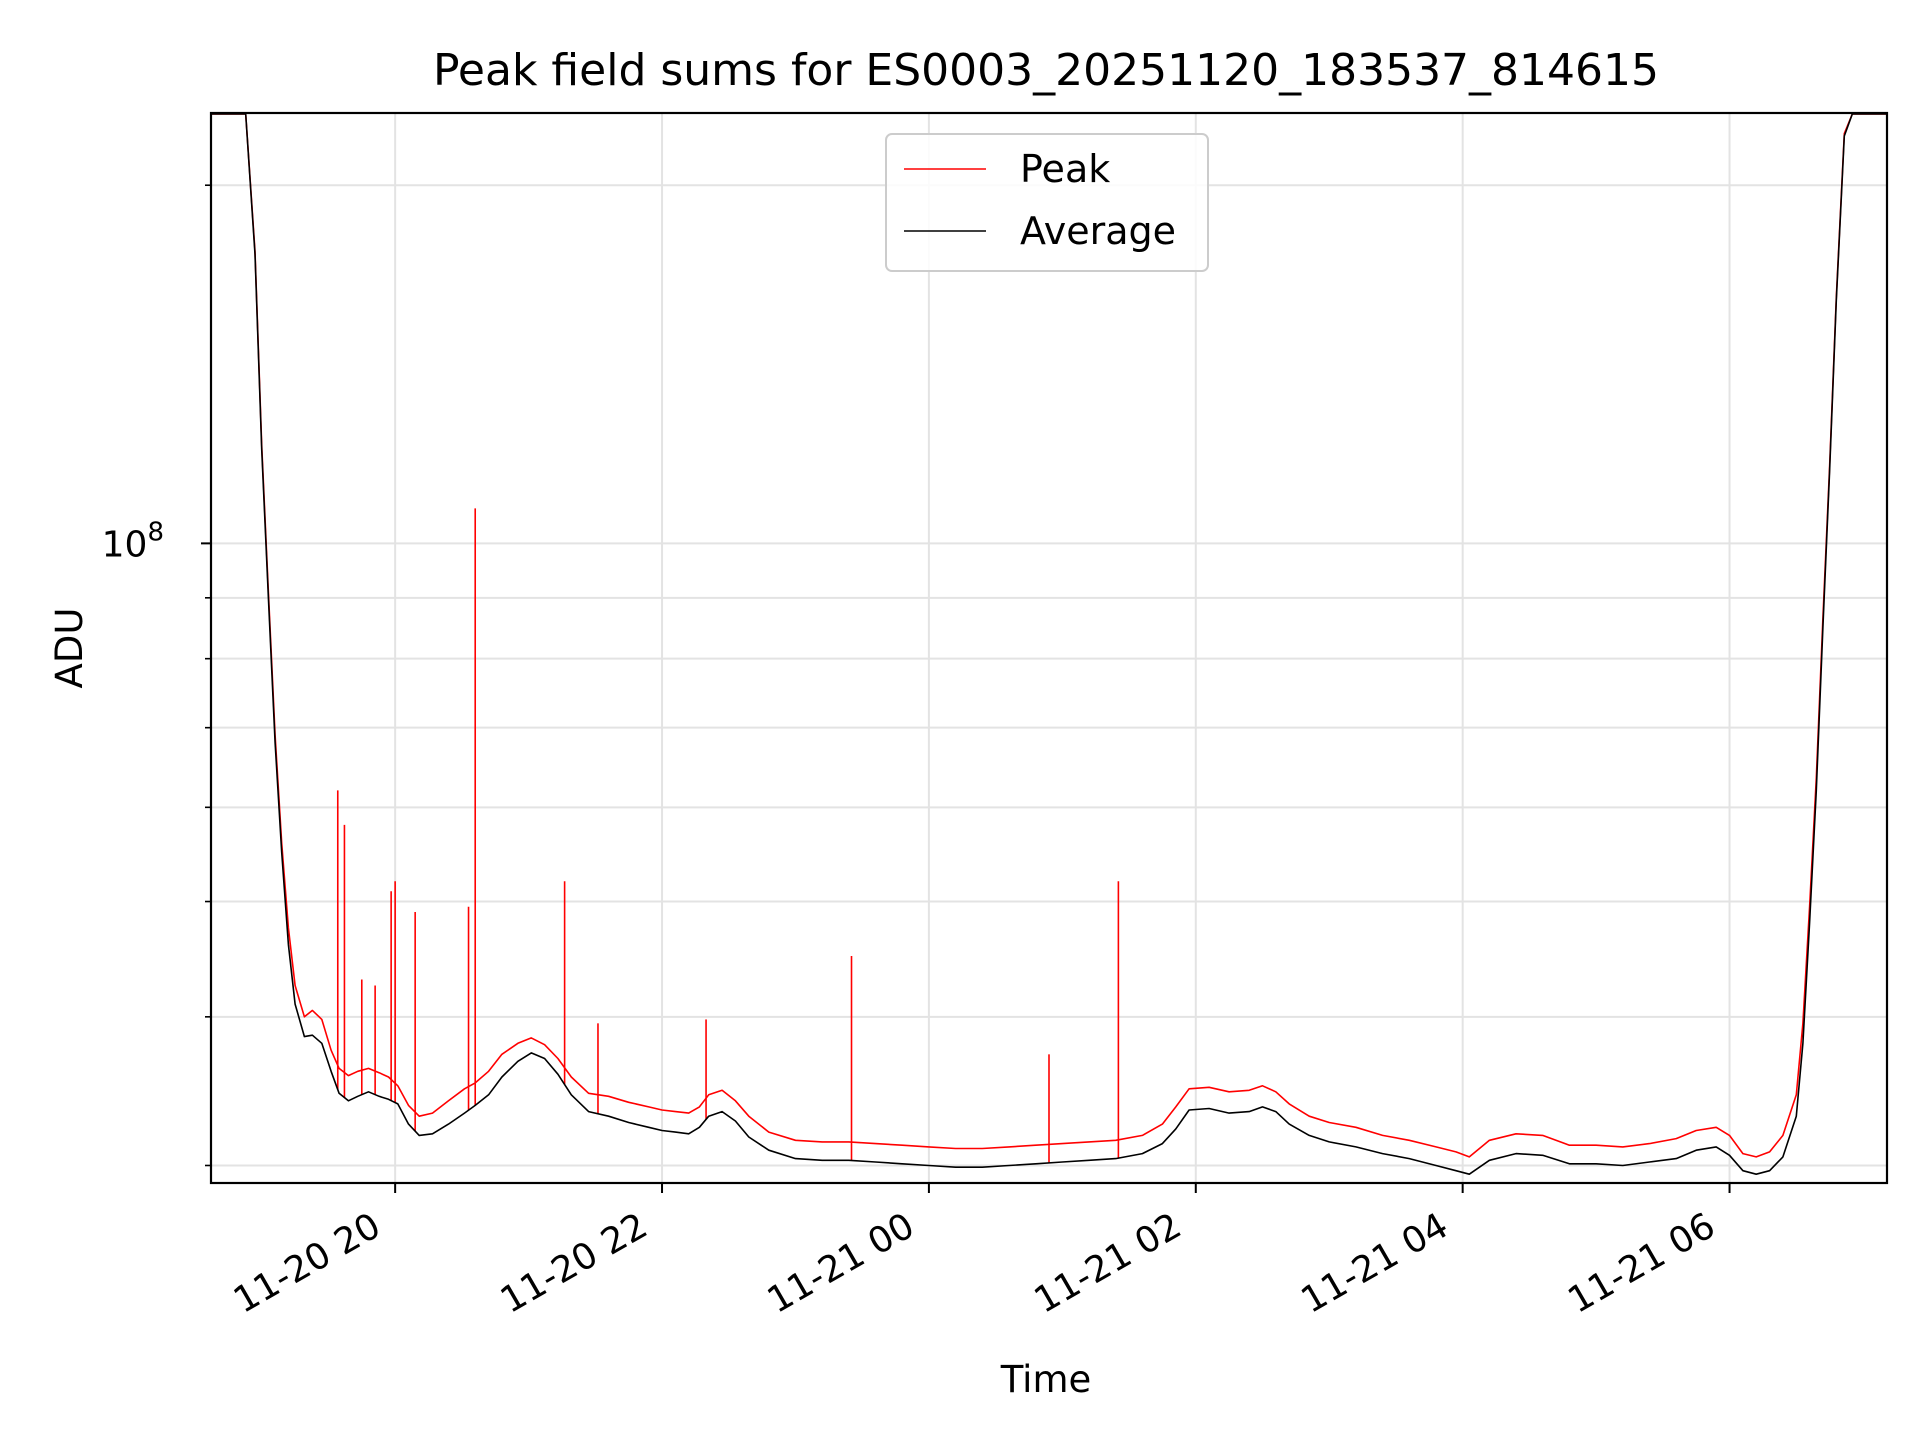  What do you see at coordinates (1065, 169) in the screenshot?
I see `legend-label-peak: Peak` at bounding box center [1065, 169].